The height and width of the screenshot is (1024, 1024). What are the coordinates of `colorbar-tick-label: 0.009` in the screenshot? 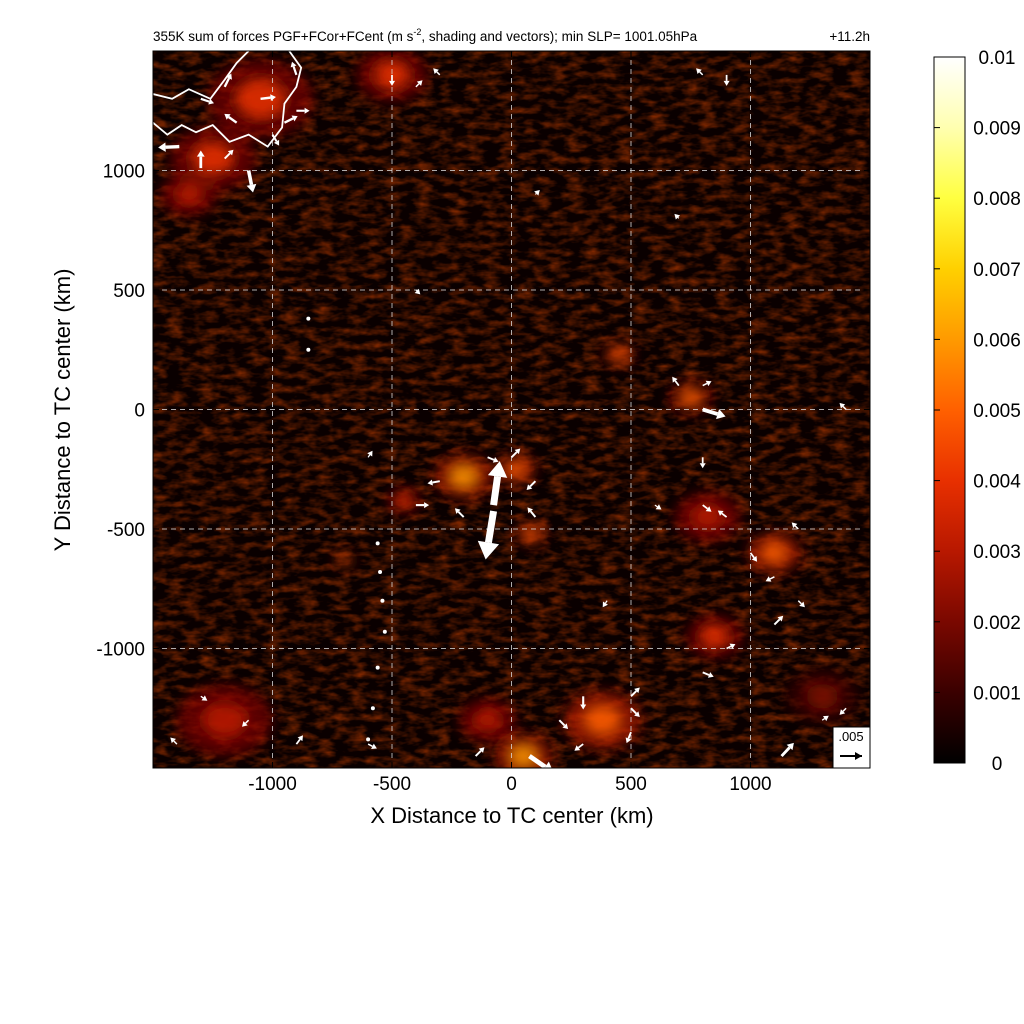 It's located at (997, 129).